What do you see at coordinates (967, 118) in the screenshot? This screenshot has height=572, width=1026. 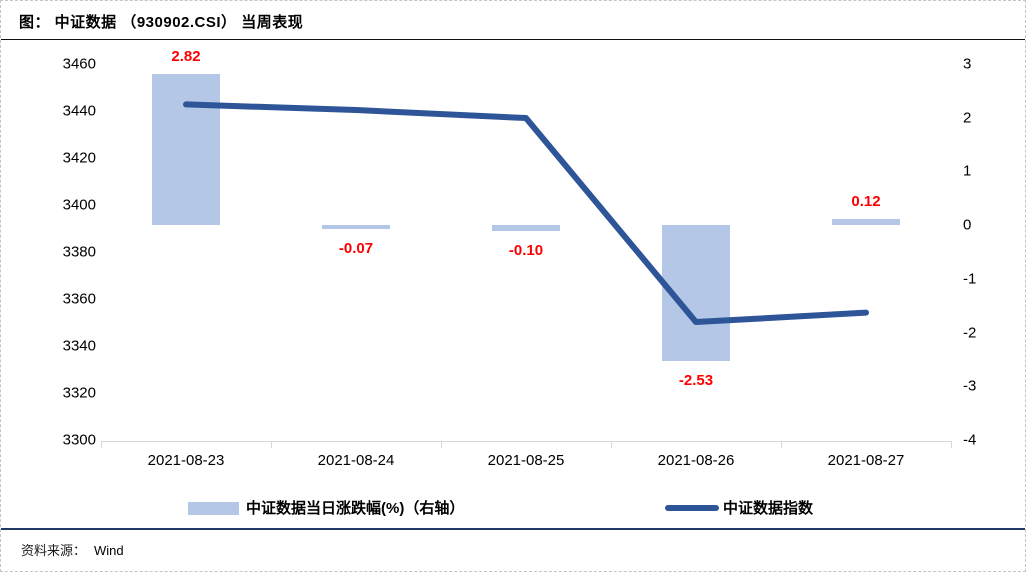 I see `right-axis-tick: 2` at bounding box center [967, 118].